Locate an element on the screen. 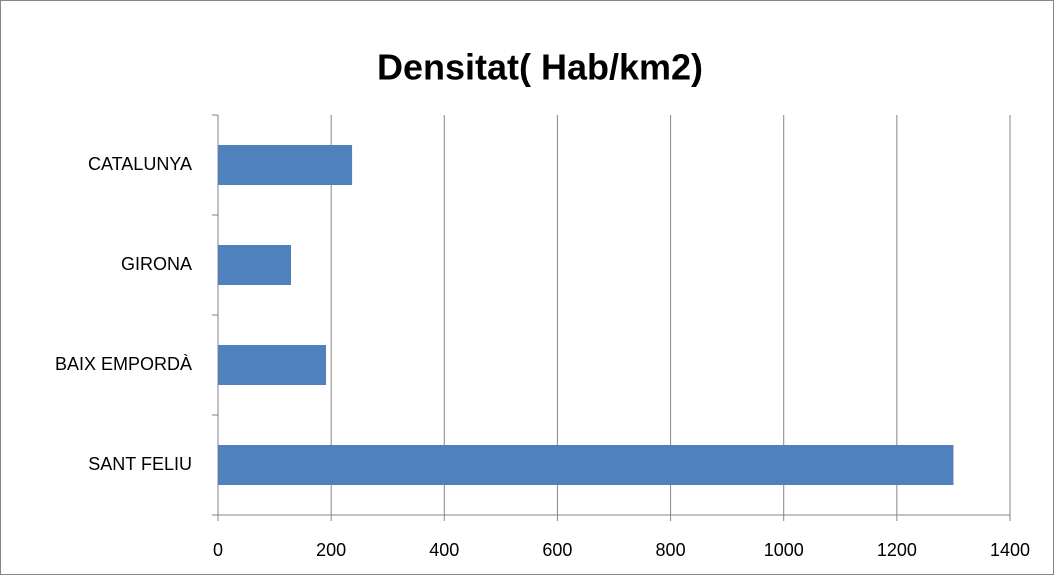 Image resolution: width=1054 pixels, height=575 pixels. x-tick-label: 200 is located at coordinates (331, 550).